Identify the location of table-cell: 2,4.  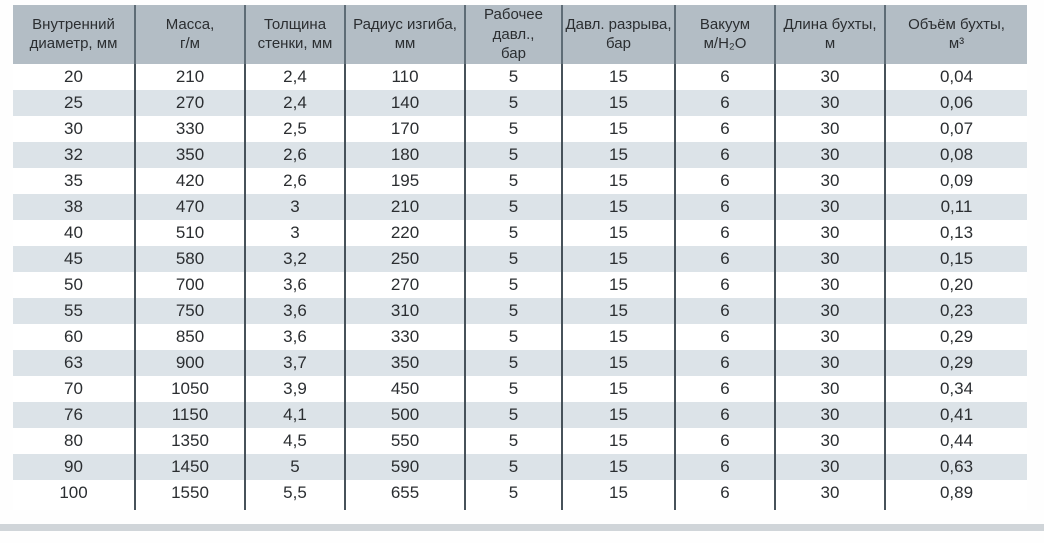
(294, 102).